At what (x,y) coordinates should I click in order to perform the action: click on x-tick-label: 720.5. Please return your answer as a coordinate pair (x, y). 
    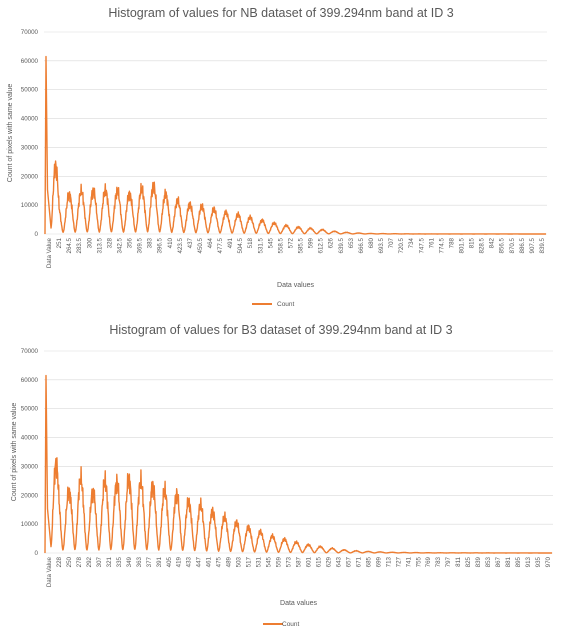
    Looking at the image, I should click on (401, 245).